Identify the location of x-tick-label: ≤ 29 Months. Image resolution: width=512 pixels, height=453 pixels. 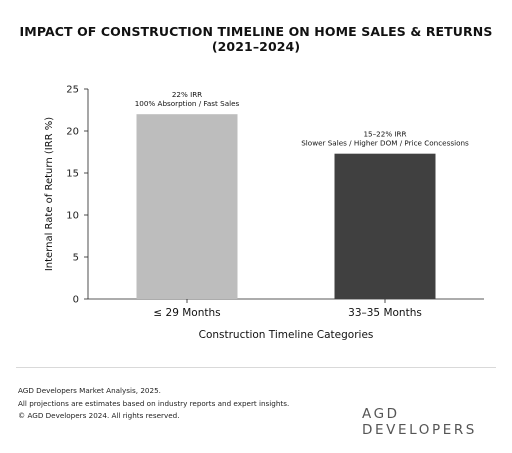
(186, 313).